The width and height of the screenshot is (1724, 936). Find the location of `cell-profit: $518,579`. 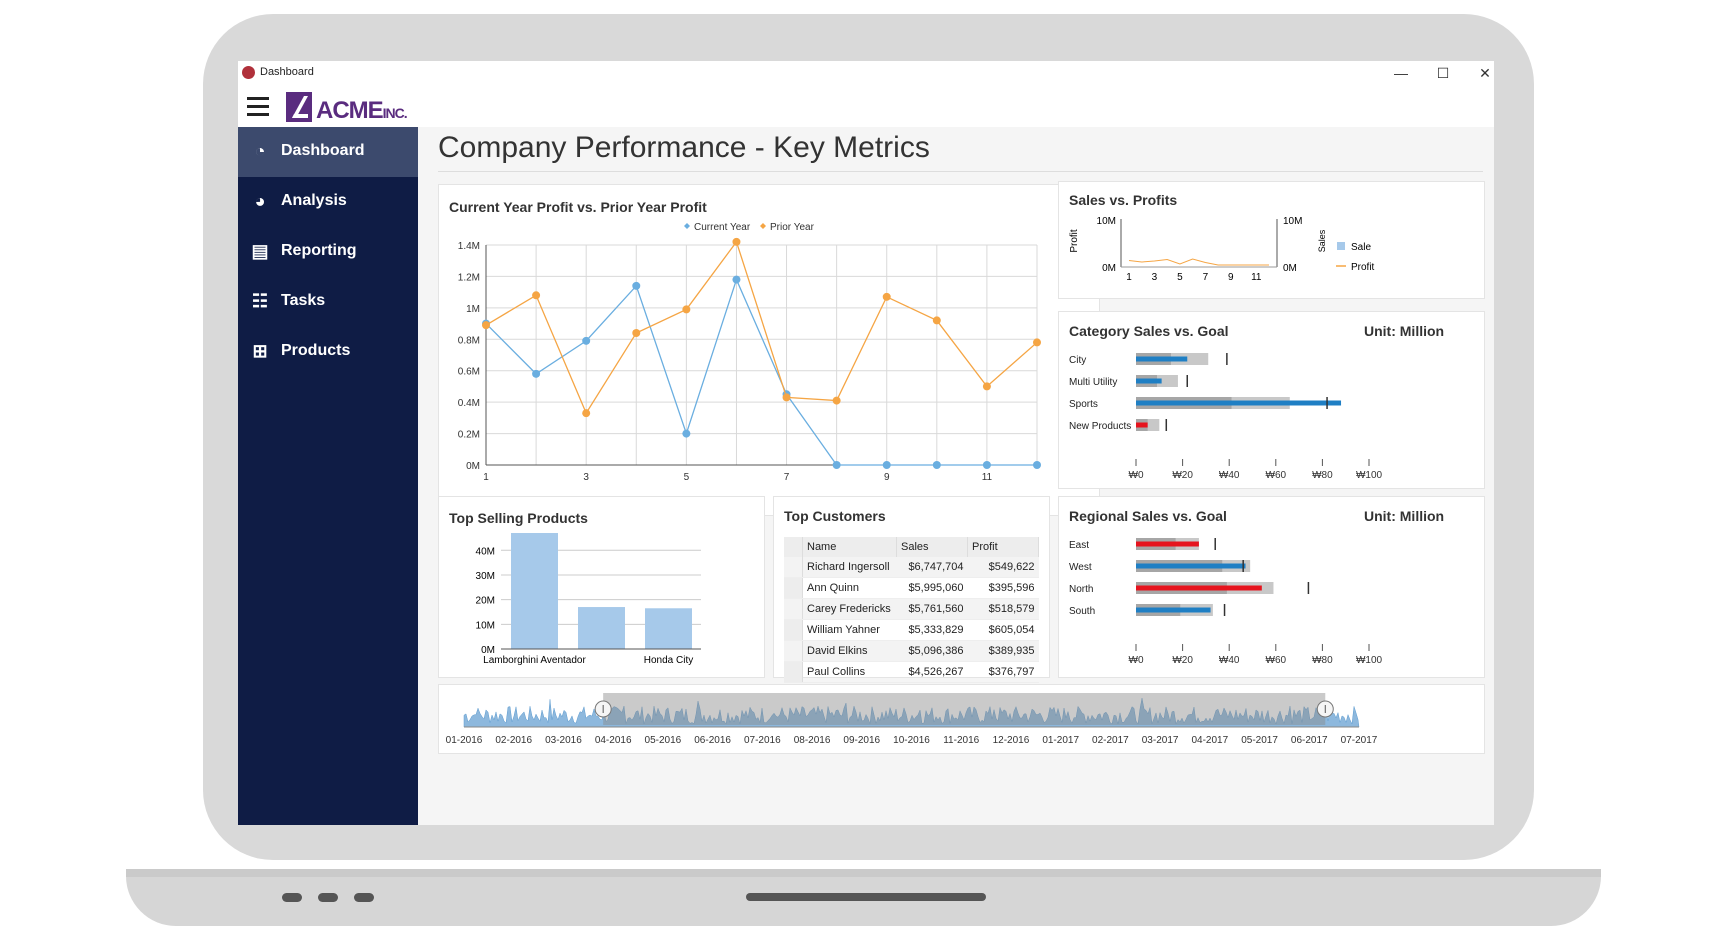

cell-profit: $518,579 is located at coordinates (1003, 609).